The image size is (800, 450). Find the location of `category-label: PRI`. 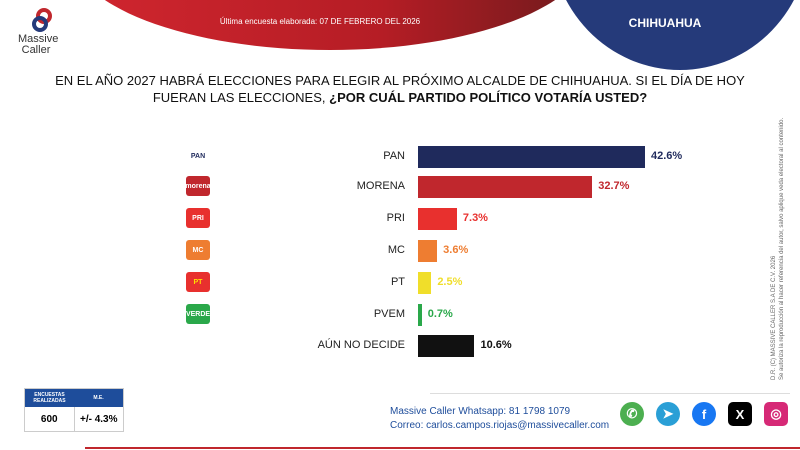

category-label: PRI is located at coordinates (395, 218).